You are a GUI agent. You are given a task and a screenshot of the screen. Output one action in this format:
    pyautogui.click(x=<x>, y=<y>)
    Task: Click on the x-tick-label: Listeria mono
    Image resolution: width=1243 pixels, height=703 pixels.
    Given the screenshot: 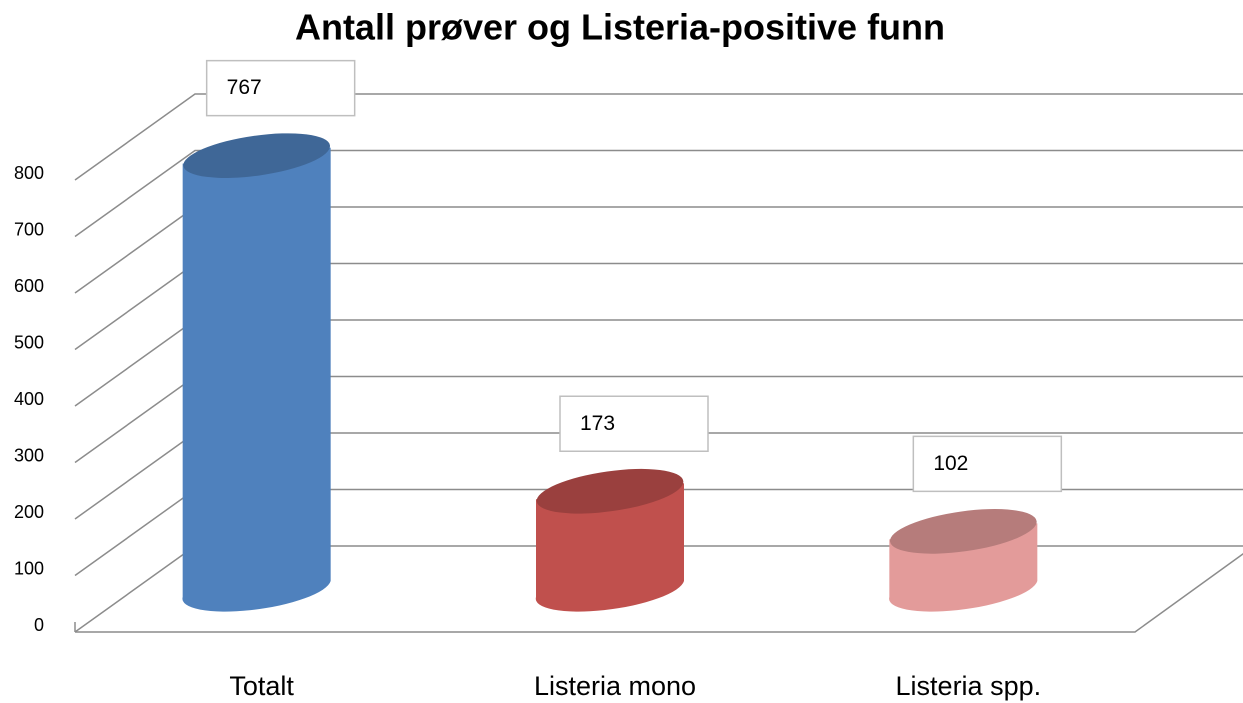 What is the action you would take?
    pyautogui.click(x=615, y=686)
    